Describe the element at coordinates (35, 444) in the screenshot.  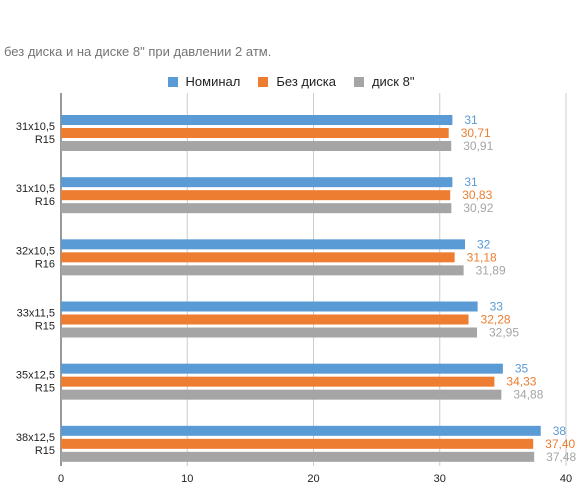
I see `category-label: 38x12,5 R15` at that location.